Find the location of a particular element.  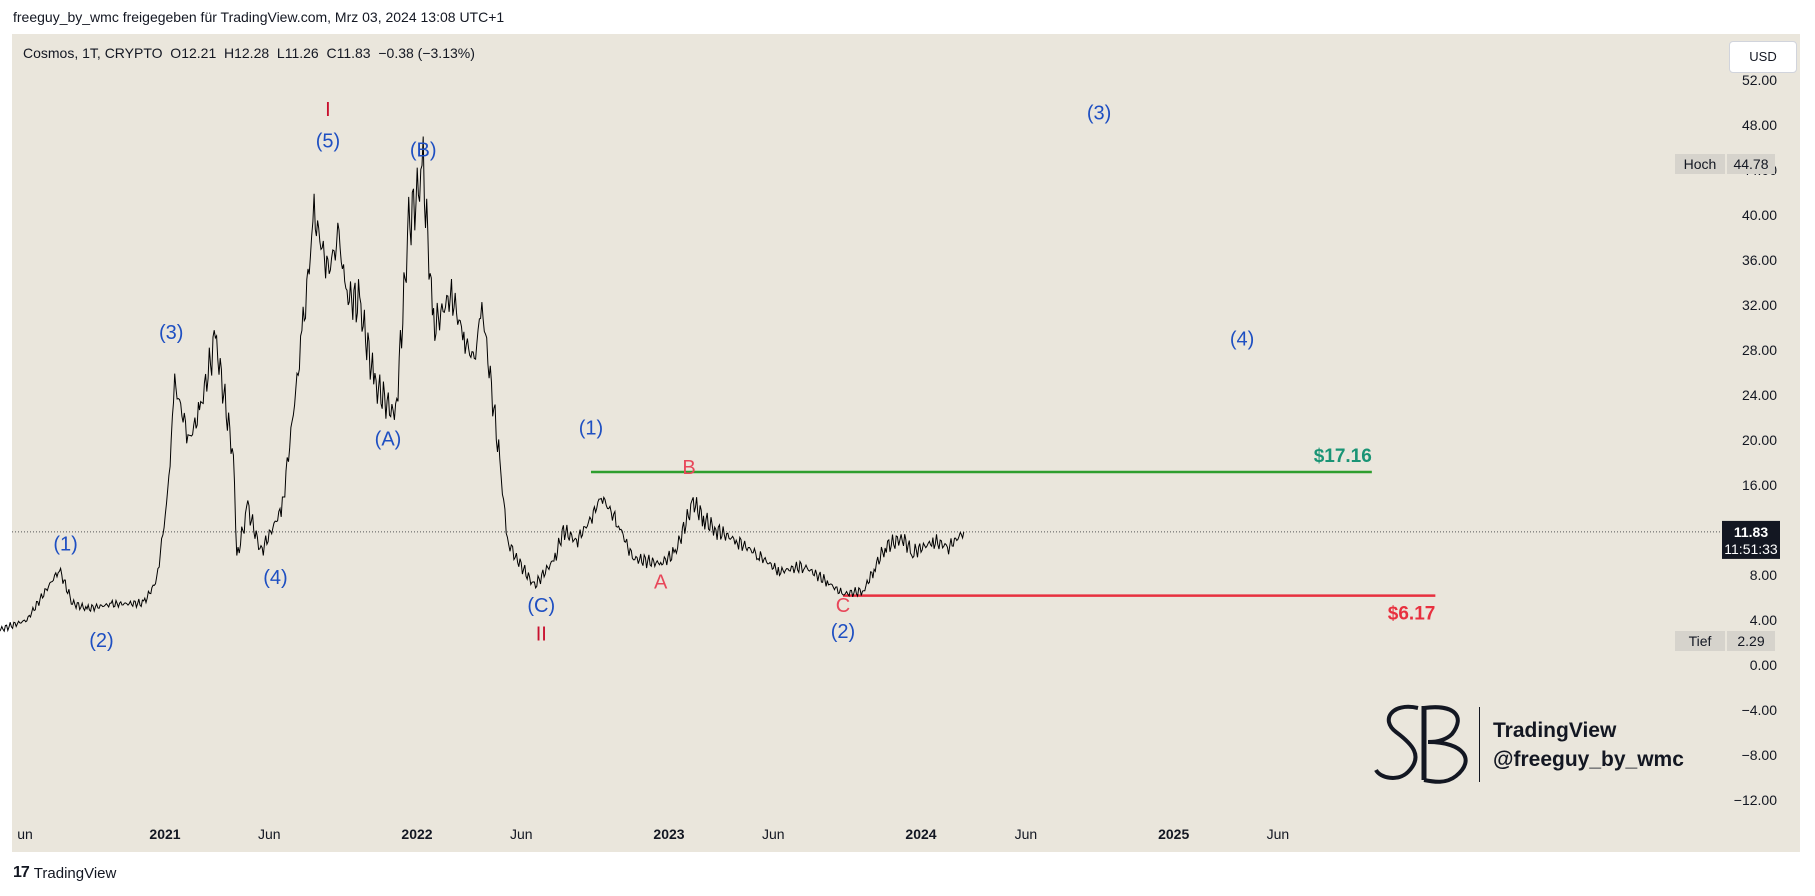

y-tick-label: 28.00 is located at coordinates (1759, 350).